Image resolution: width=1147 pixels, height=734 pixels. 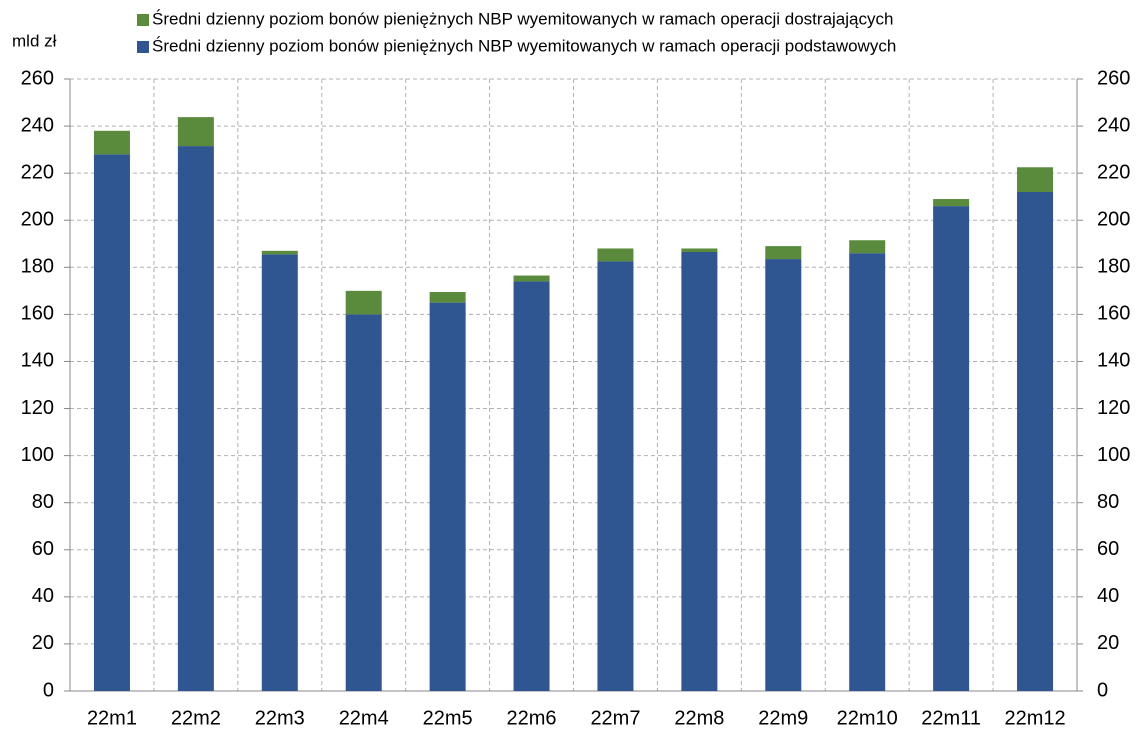 I want to click on y2-tick-label: 200, so click(x=1113, y=220).